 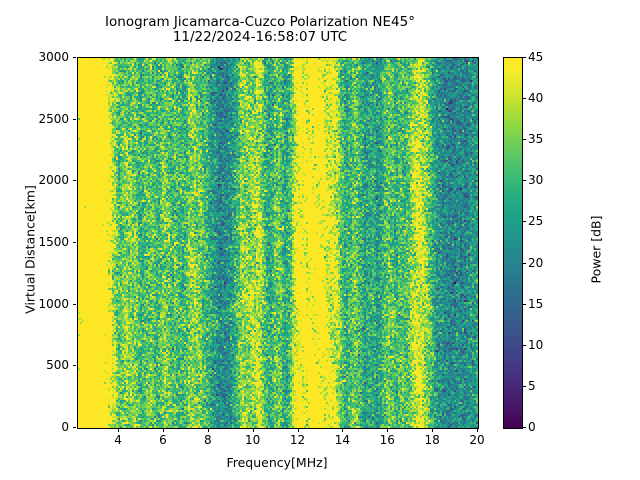 What do you see at coordinates (536, 139) in the screenshot?
I see `colorbar-tick-label: 35` at bounding box center [536, 139].